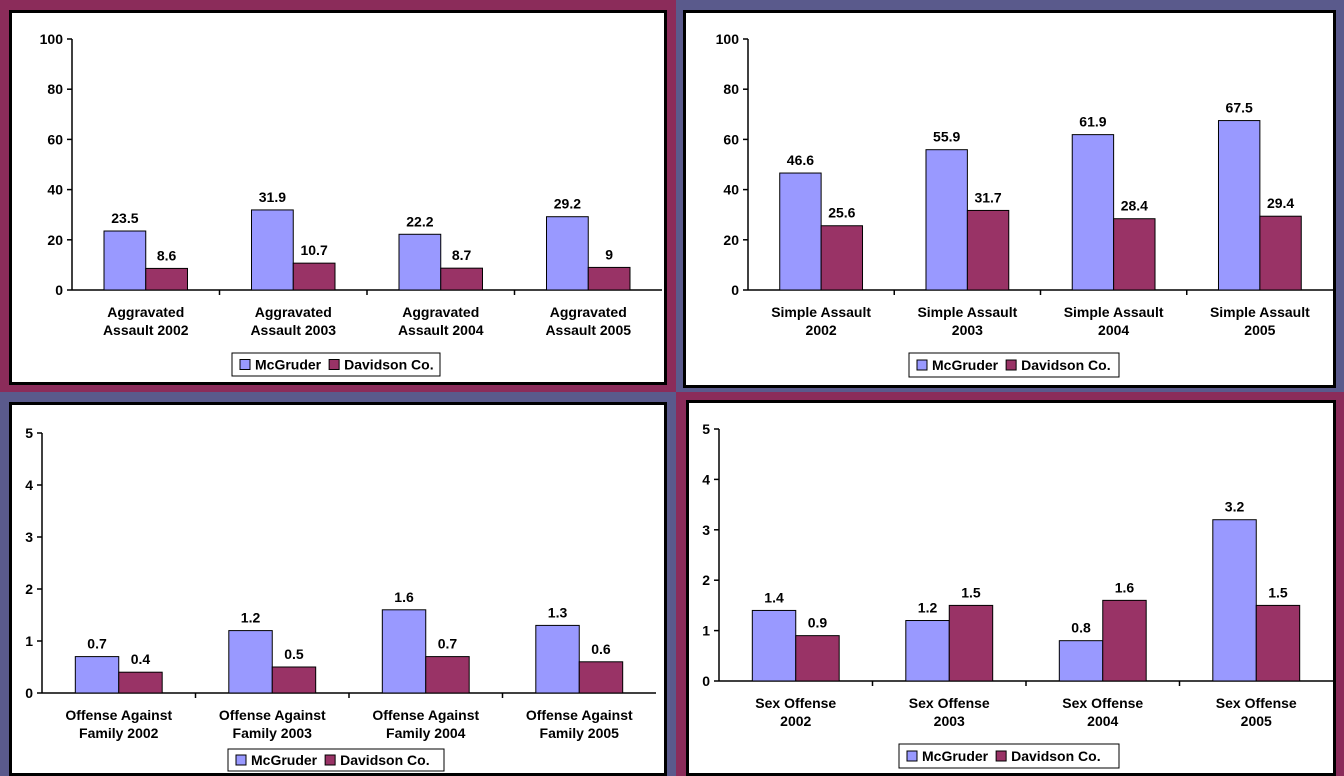 This screenshot has width=1344, height=776. I want to click on data-label-davidson: 0.4, so click(141, 659).